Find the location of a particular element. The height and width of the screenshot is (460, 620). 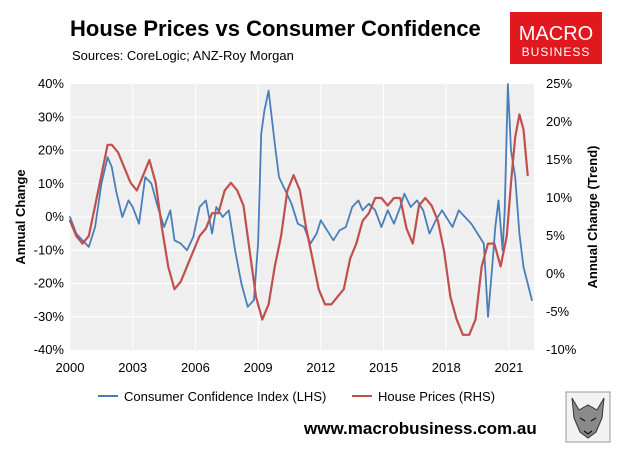

y-left-tick-label: -10% is located at coordinates (49, 249).